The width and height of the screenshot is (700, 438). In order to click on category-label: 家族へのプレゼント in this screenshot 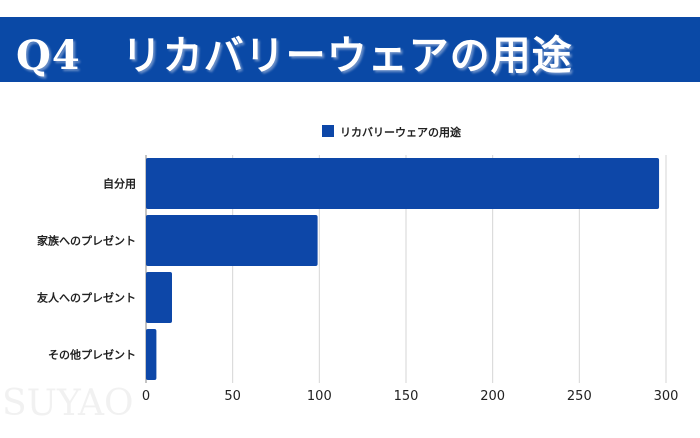, I will do `click(86, 241)`.